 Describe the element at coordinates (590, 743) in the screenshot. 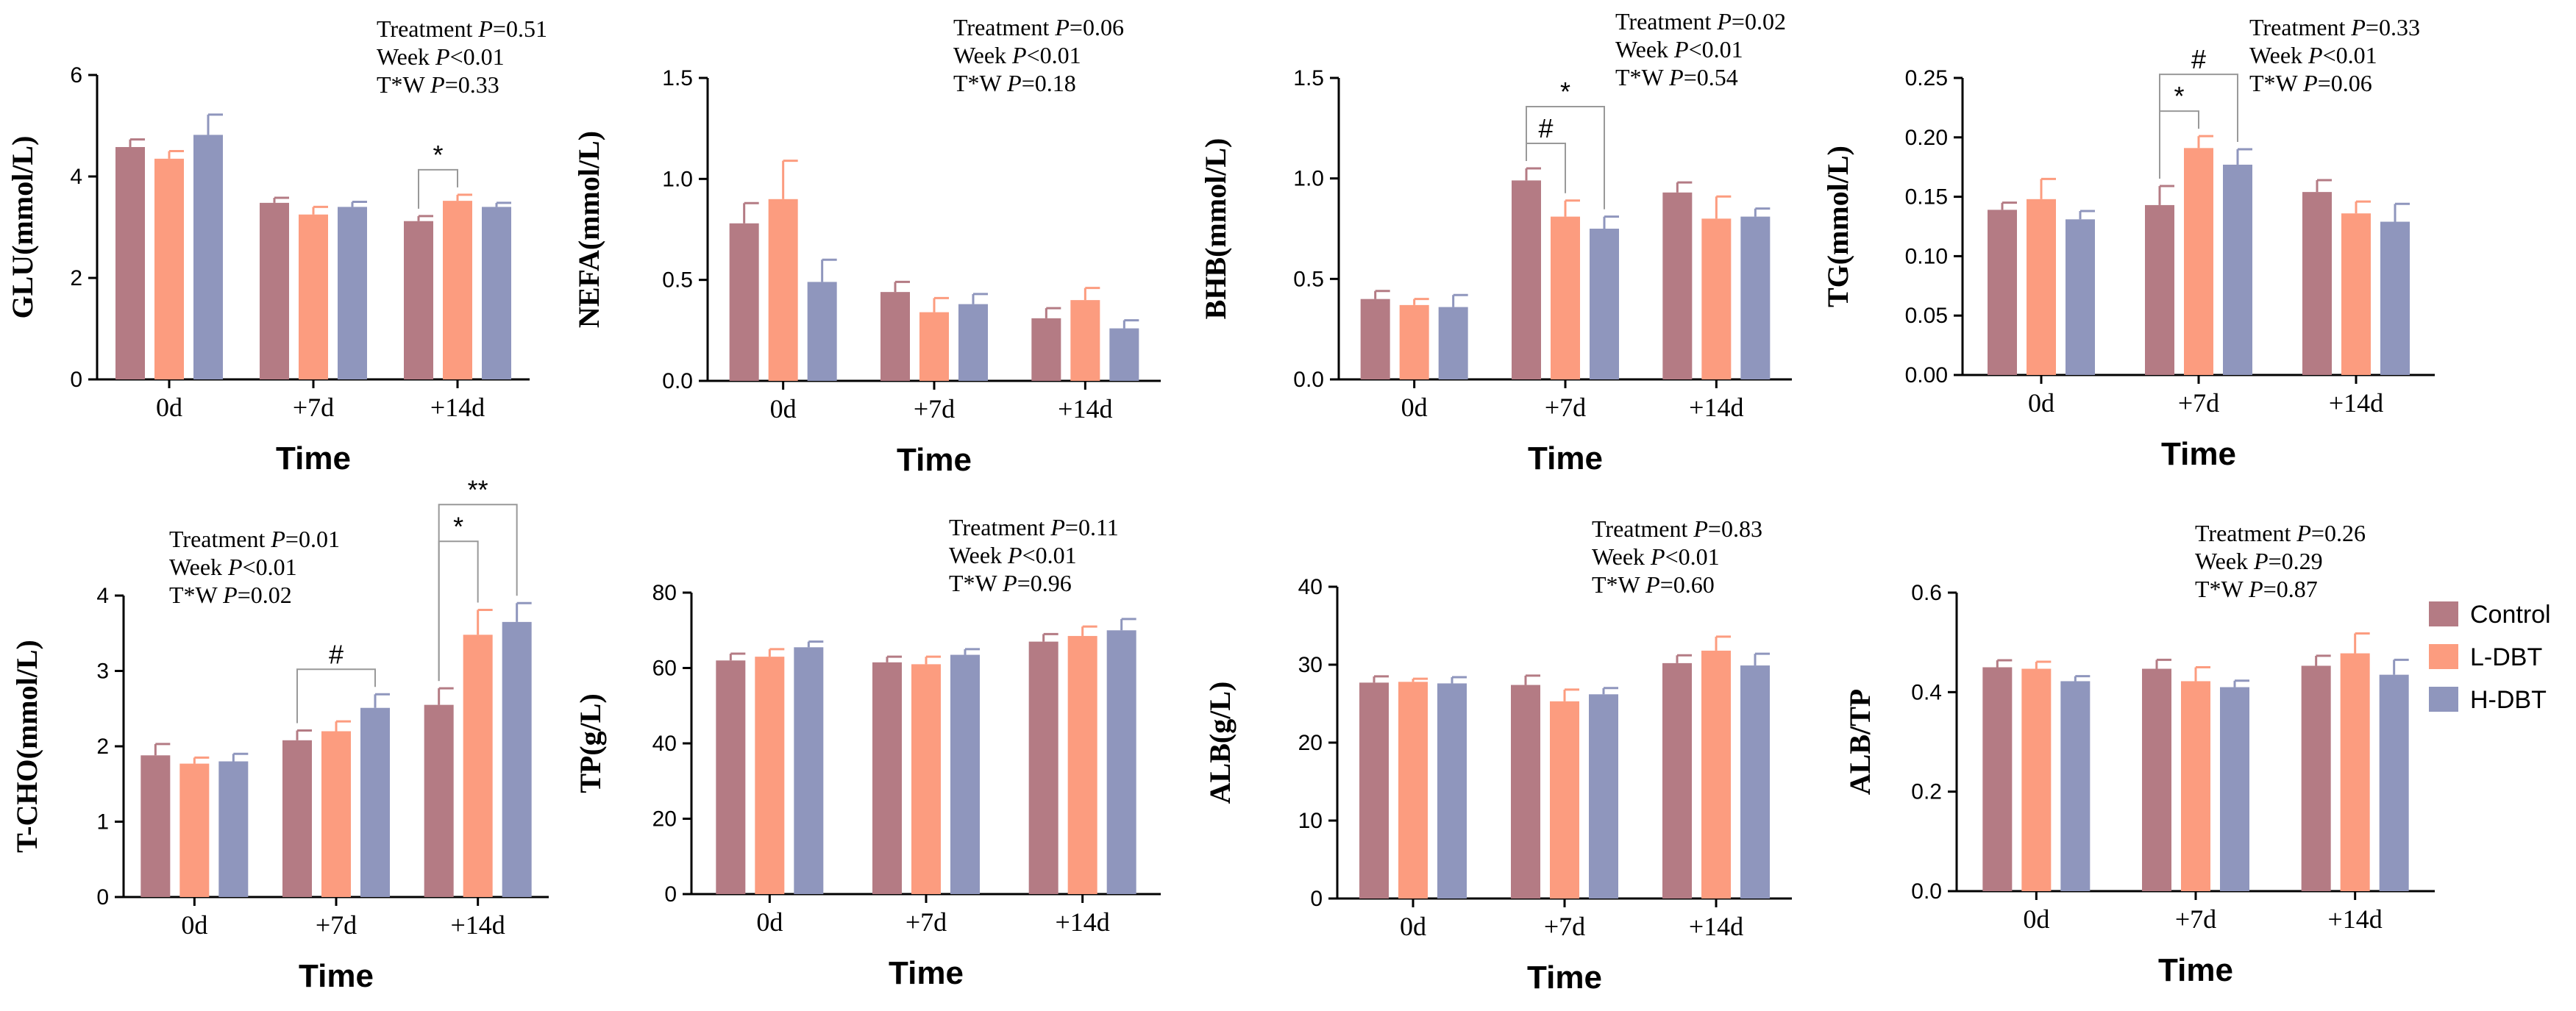

I see `y-axis-label: TP(g/L)` at that location.